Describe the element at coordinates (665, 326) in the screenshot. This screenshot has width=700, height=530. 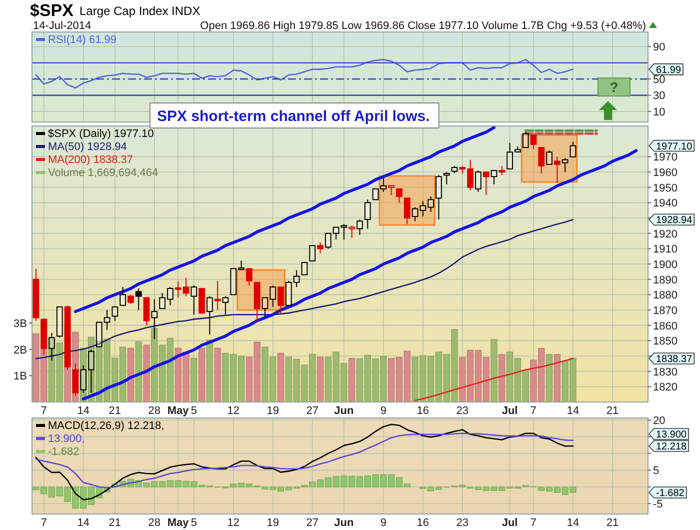
I see `y-tick-label: 1860` at that location.